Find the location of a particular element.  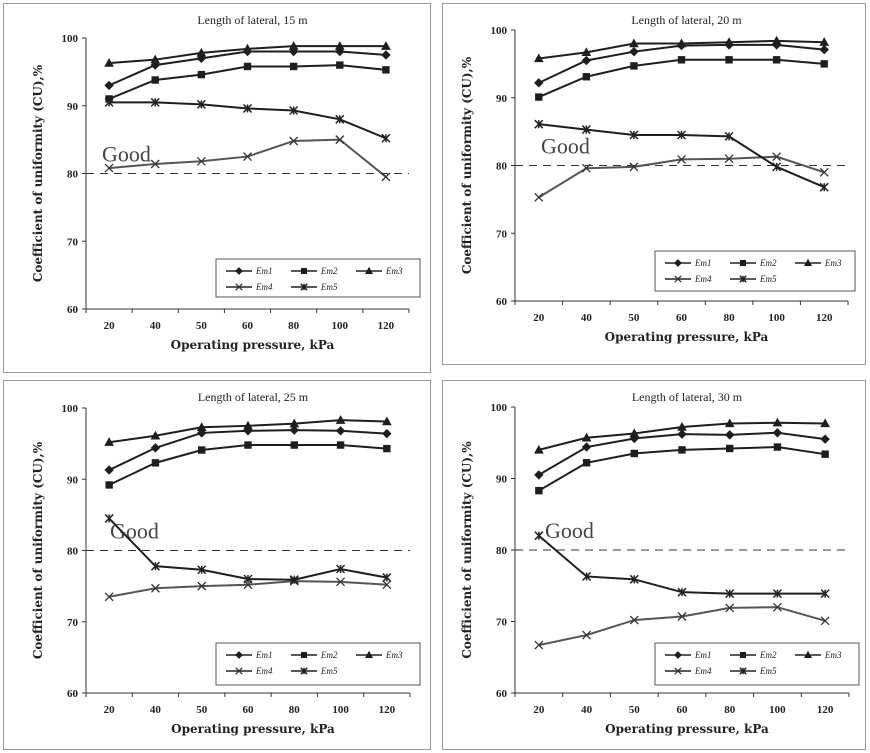

legend-label: Em5 is located at coordinates (768, 279).